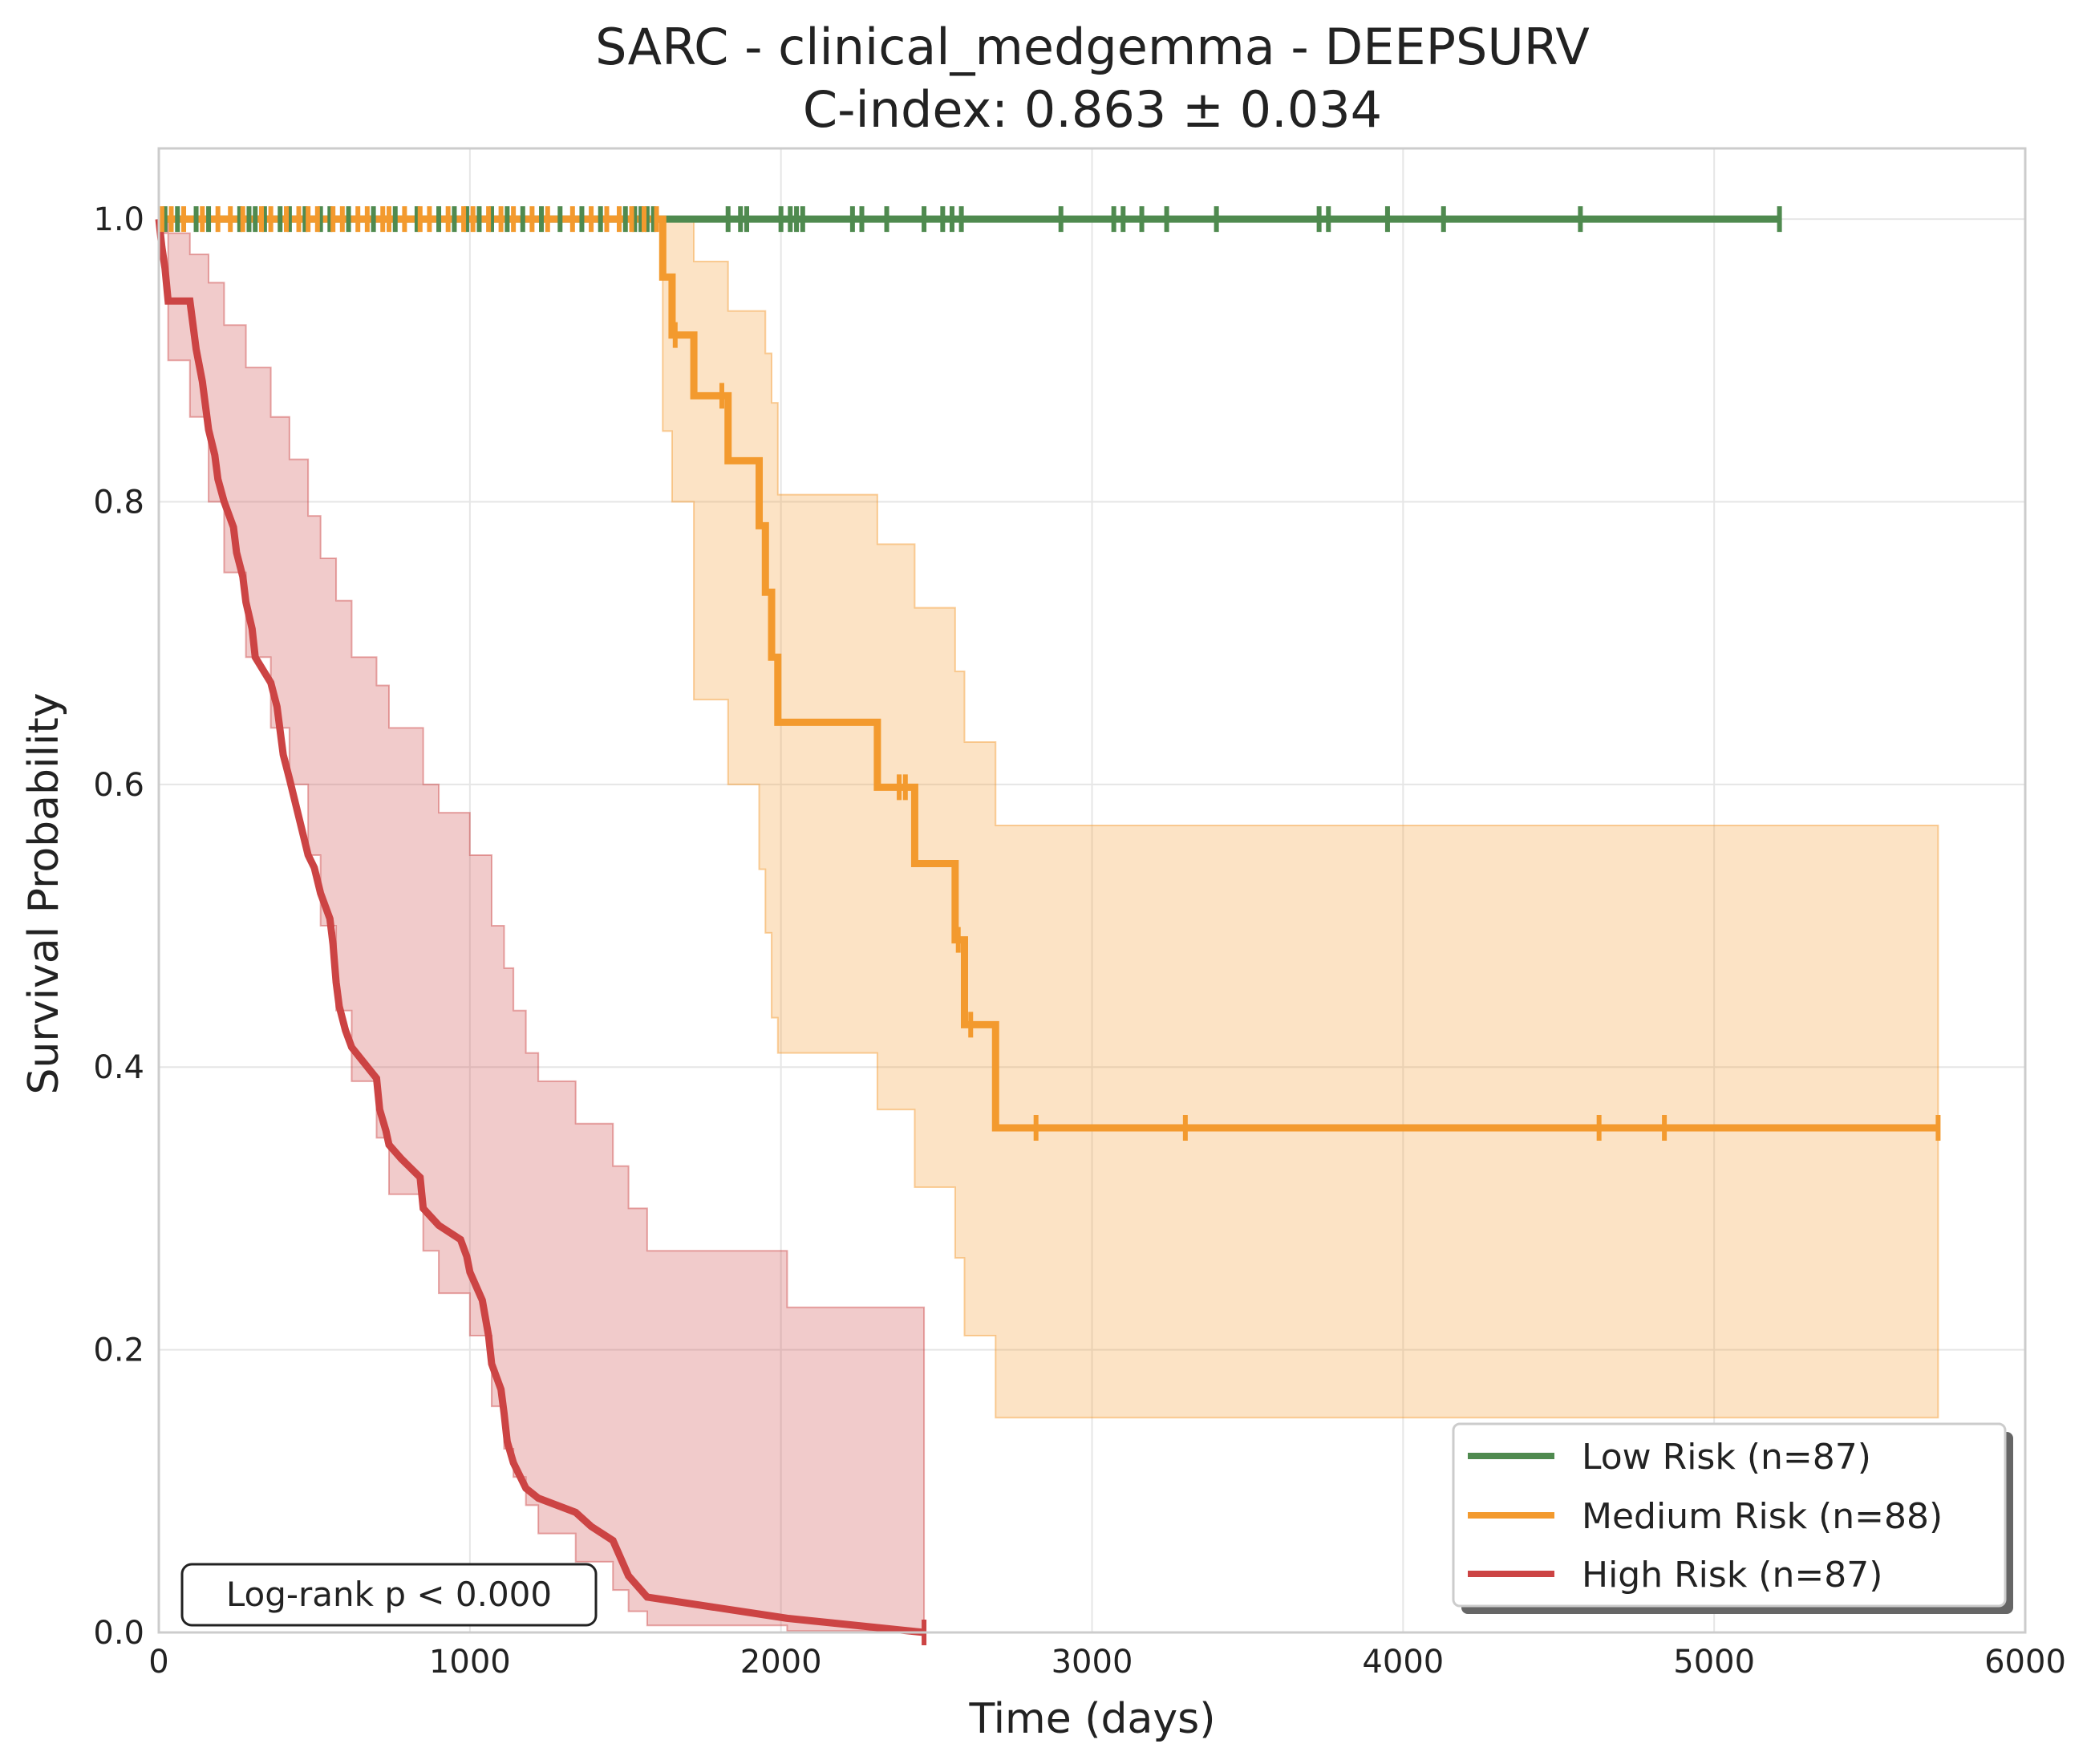  I want to click on log-rank-text: Log-rank p < 0.000, so click(389, 1595).